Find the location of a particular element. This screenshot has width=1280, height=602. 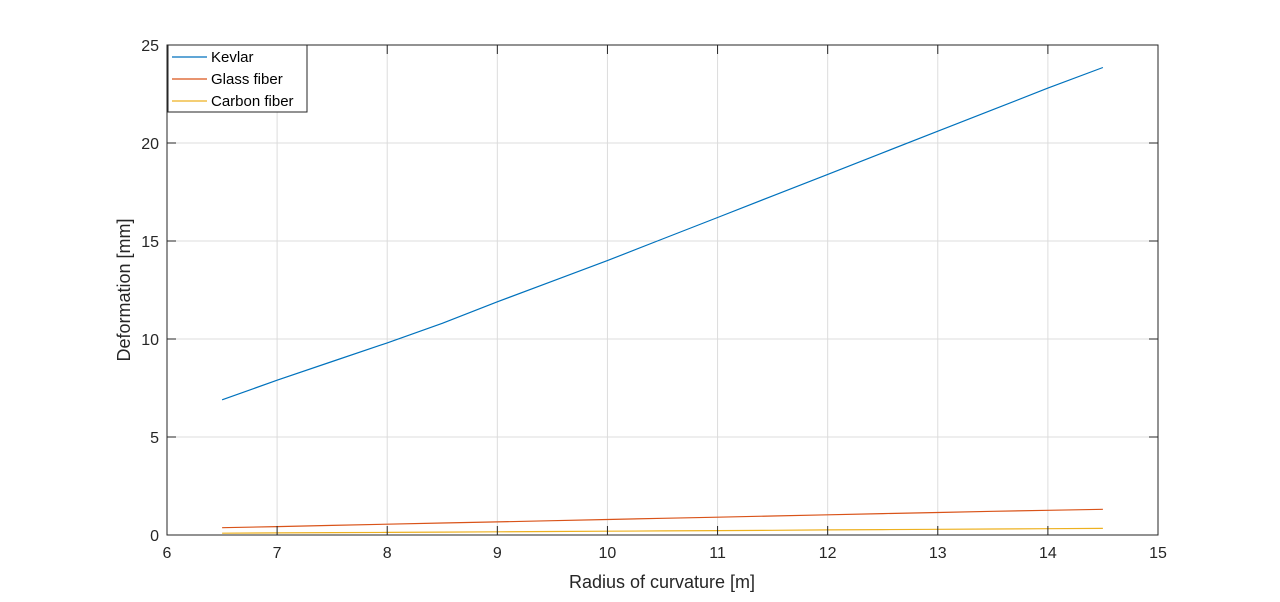

x-tick-label: 11 is located at coordinates (717, 553).